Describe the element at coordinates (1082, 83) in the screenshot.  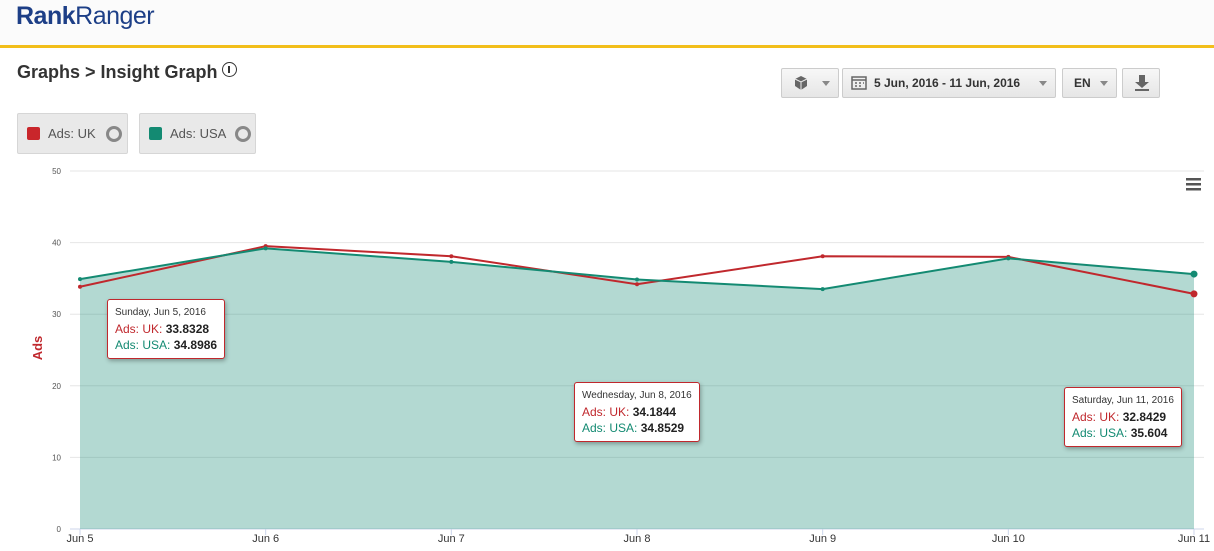
I see `language: EN` at that location.